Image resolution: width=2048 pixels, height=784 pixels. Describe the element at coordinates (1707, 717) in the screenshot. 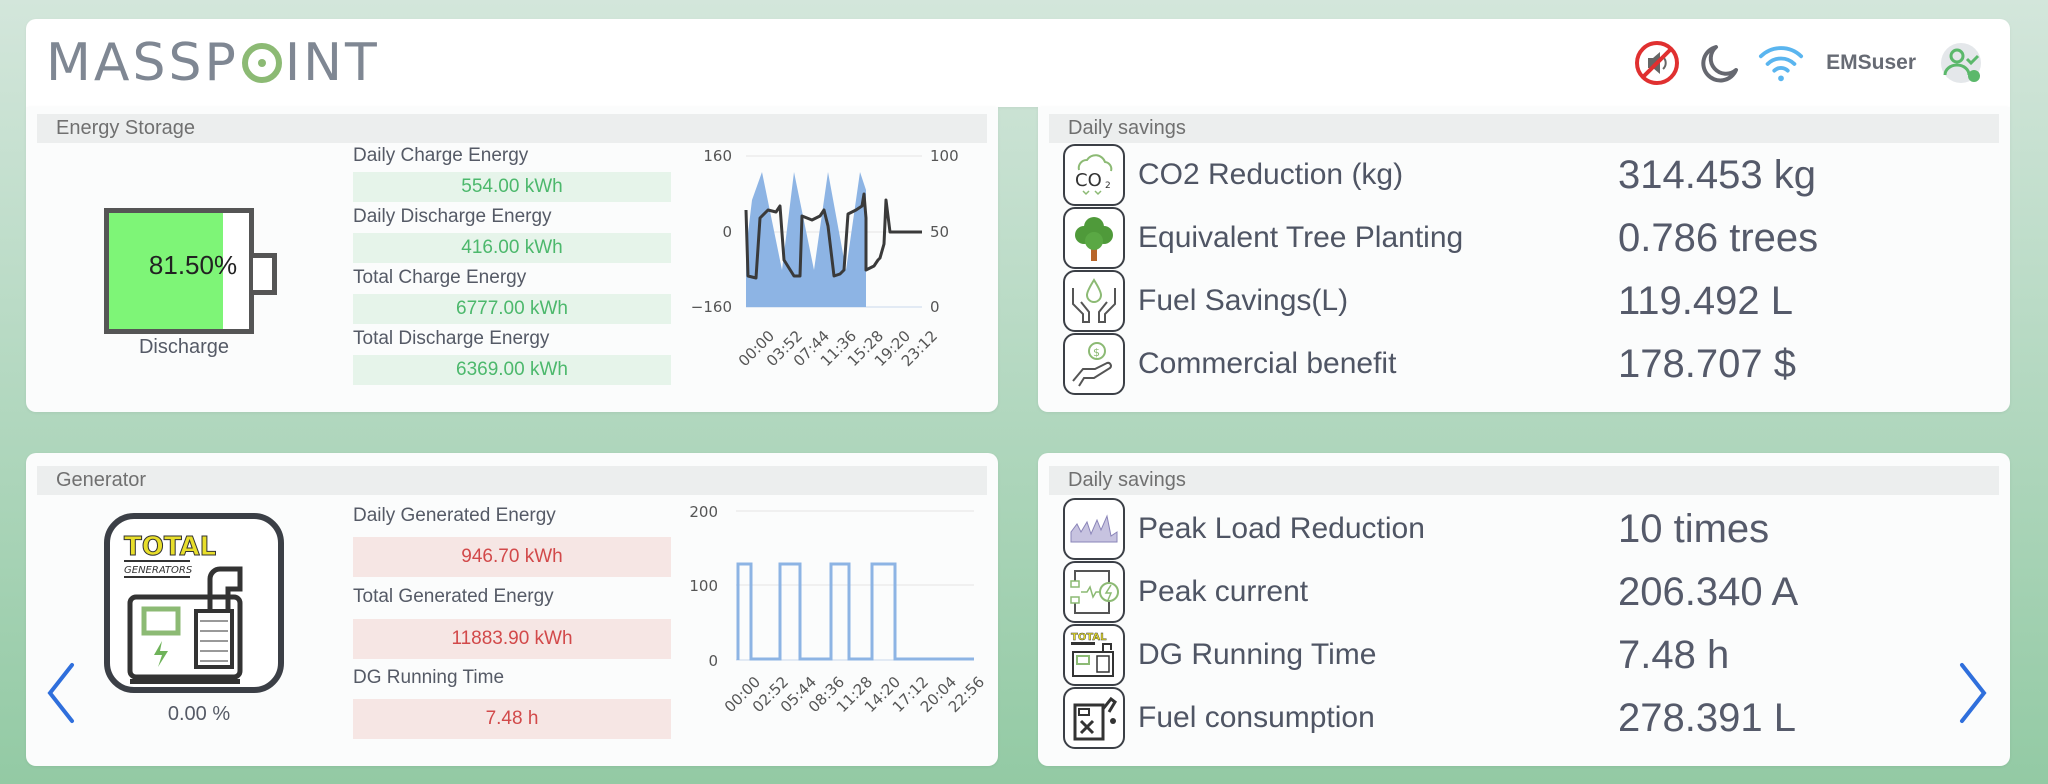

I see `saving-value: 278.391 L` at that location.